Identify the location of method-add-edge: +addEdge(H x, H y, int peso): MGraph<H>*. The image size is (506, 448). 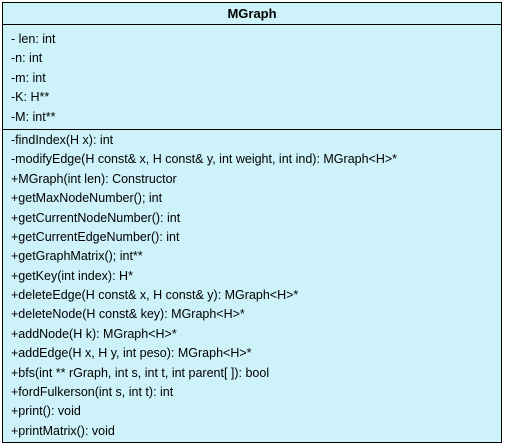
(131, 353).